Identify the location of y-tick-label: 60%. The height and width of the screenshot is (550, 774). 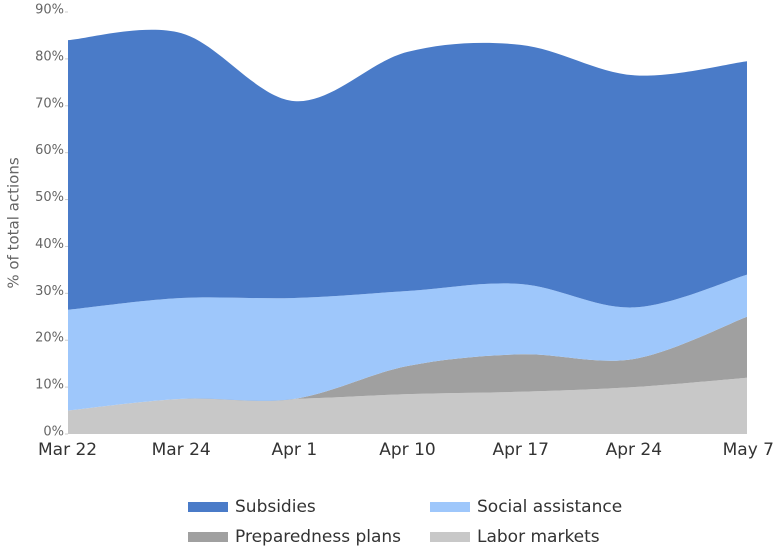
(49, 150).